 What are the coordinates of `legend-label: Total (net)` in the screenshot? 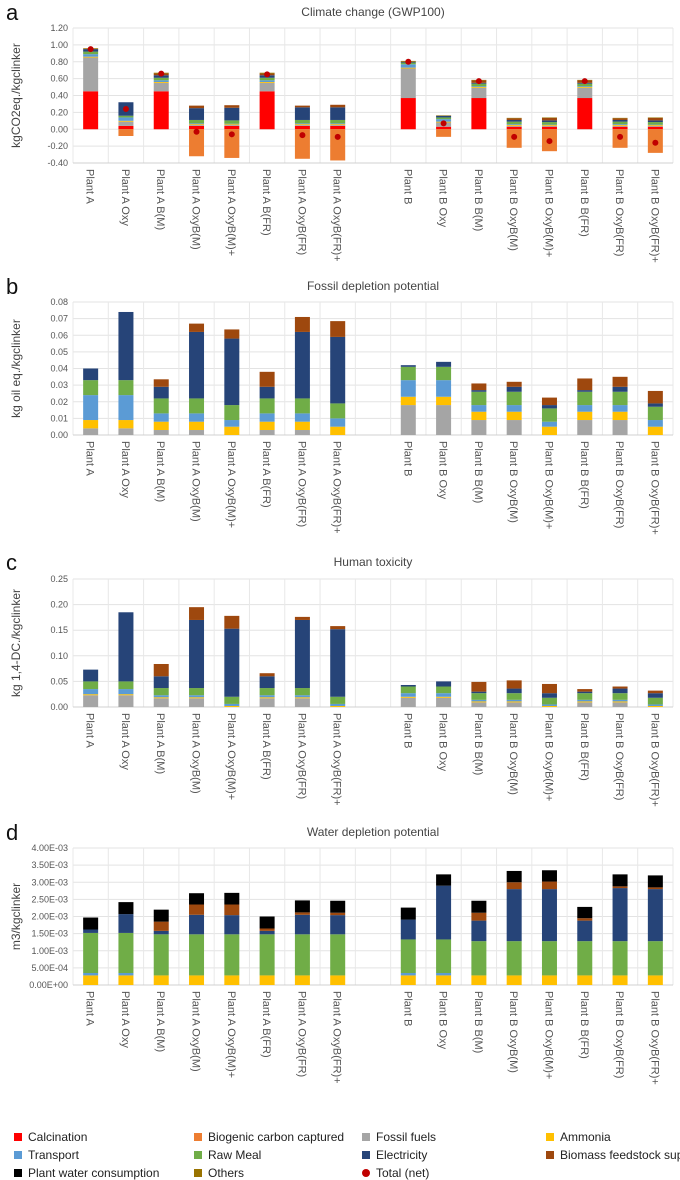 It's located at (403, 1173).